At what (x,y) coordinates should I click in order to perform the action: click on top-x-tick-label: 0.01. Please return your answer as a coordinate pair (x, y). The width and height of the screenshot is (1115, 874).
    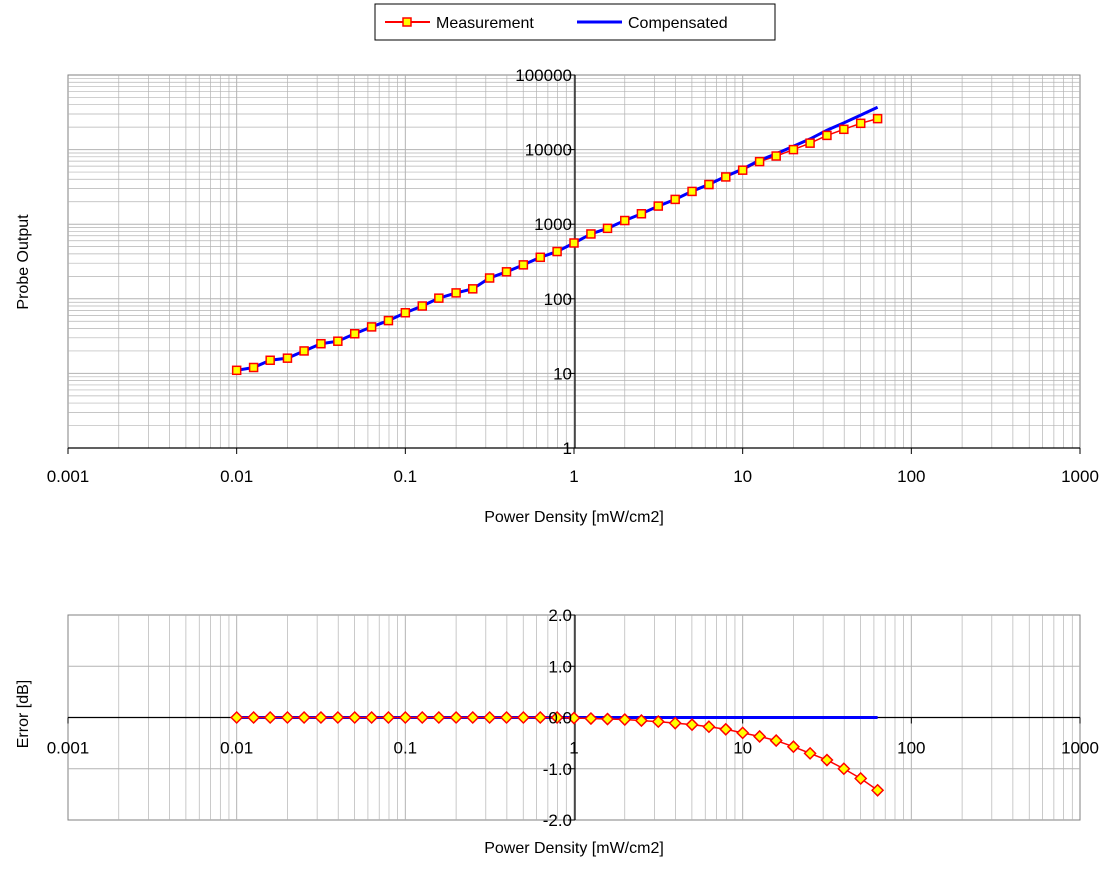
    Looking at the image, I should click on (236, 476).